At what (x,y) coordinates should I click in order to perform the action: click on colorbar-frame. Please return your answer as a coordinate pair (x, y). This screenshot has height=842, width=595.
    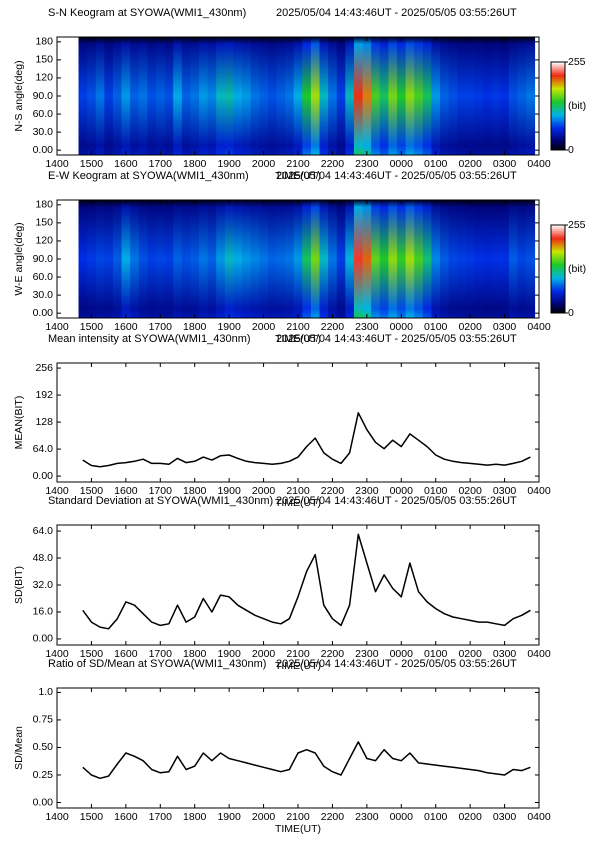
    Looking at the image, I should click on (558, 106).